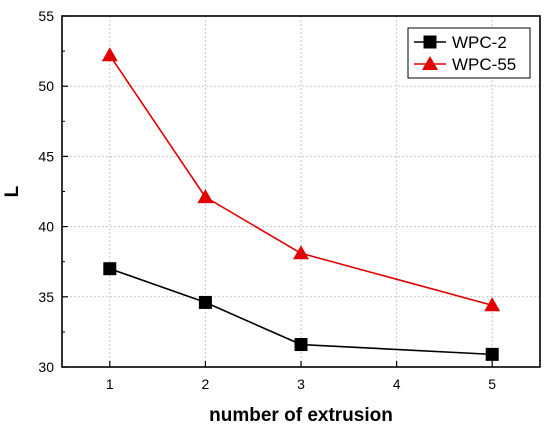  Describe the element at coordinates (301, 384) in the screenshot. I see `x-tick-label: 3` at that location.